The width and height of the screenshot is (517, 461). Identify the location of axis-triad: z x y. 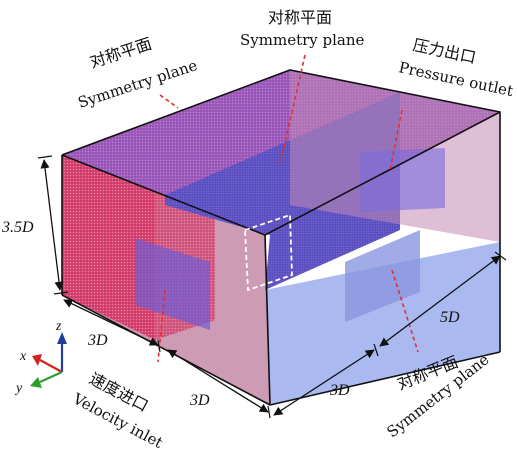
(40, 357).